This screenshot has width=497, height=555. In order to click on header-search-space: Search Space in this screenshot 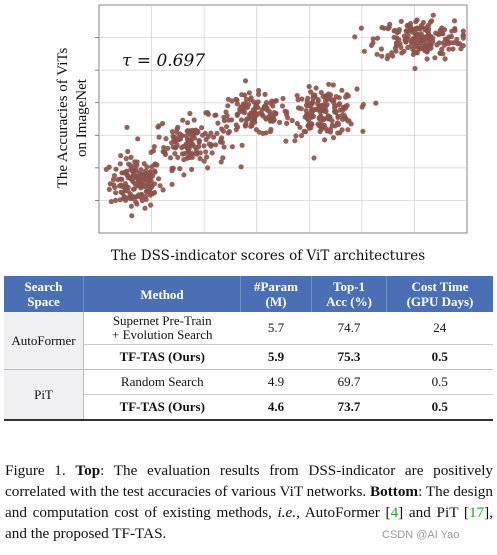, I will do `click(44, 294)`.